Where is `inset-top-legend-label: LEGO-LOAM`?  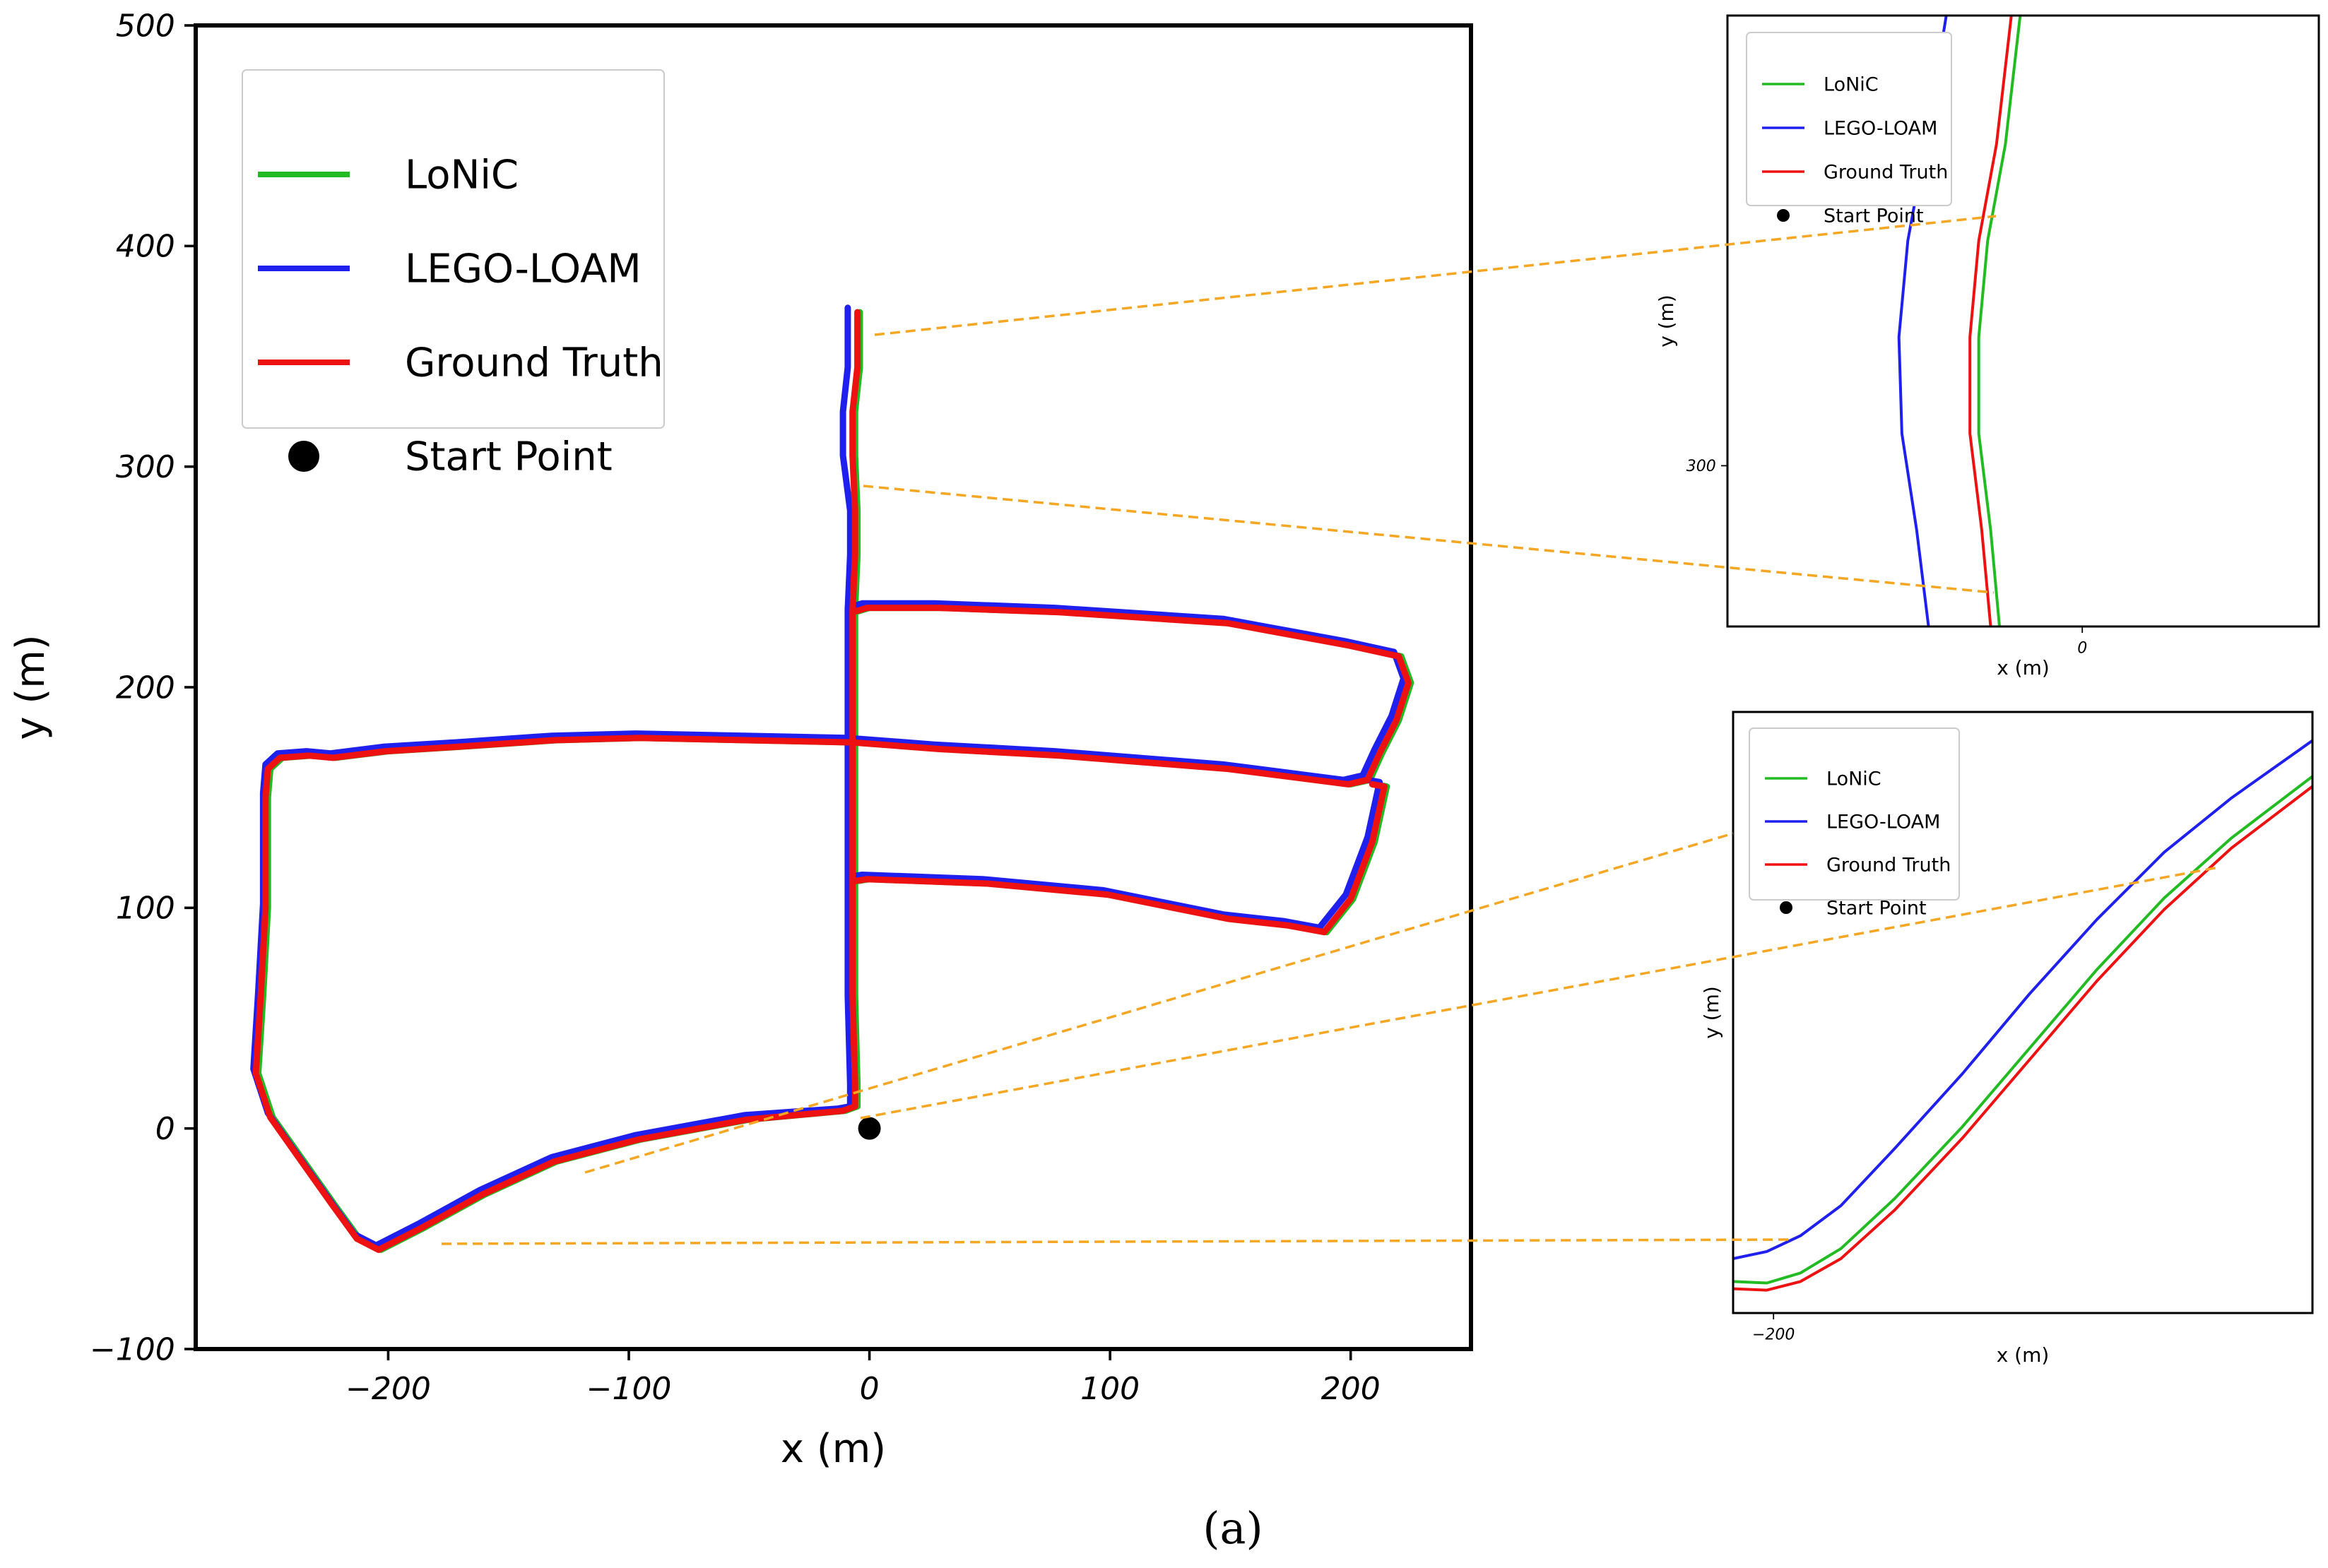 inset-top-legend-label: LEGO-LOAM is located at coordinates (1881, 128).